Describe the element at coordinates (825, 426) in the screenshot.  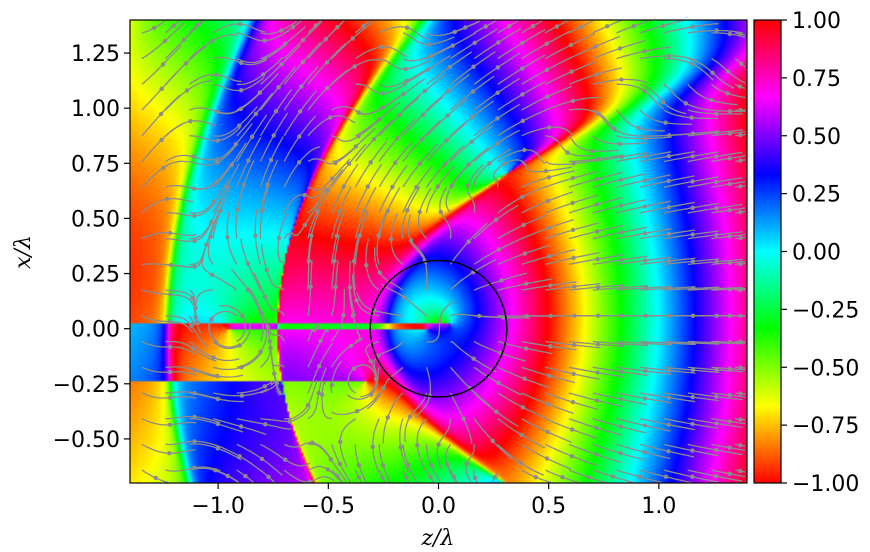
I see `colorbar-tick-label: −0.75` at that location.